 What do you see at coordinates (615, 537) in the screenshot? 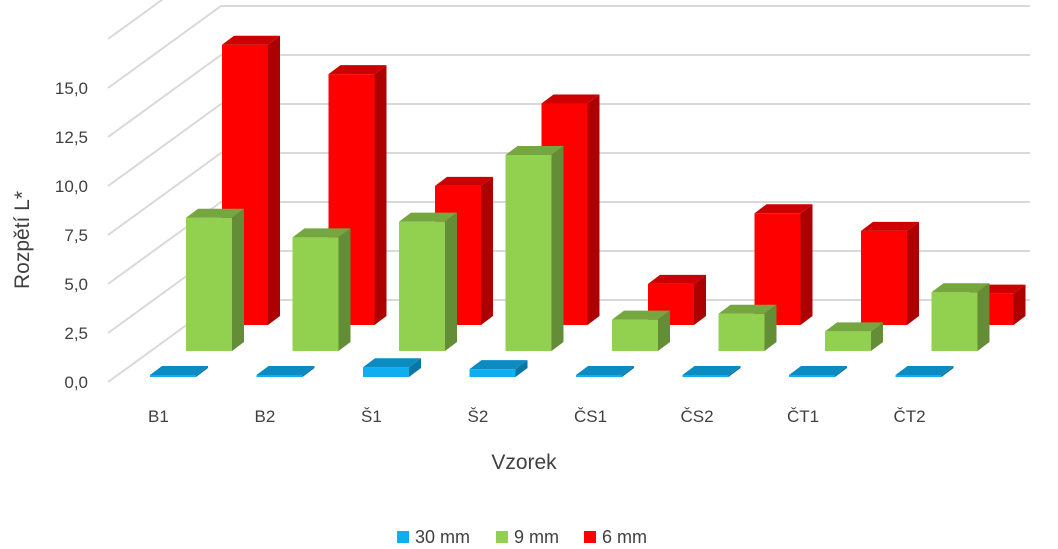
I see `legend-item: 6 mm` at bounding box center [615, 537].